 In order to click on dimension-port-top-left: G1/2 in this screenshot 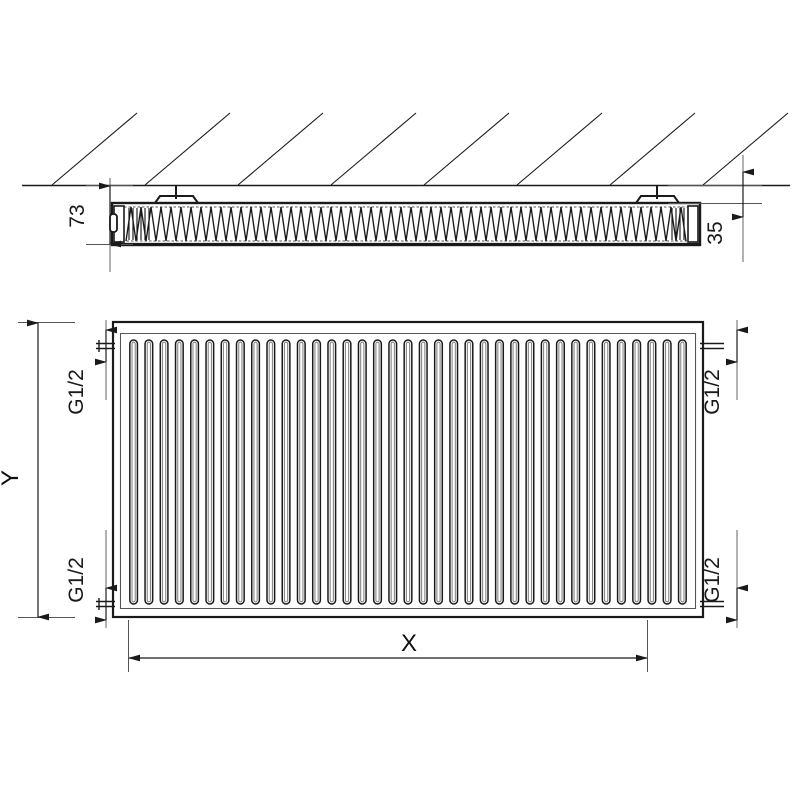, I will do `click(91, 367)`.